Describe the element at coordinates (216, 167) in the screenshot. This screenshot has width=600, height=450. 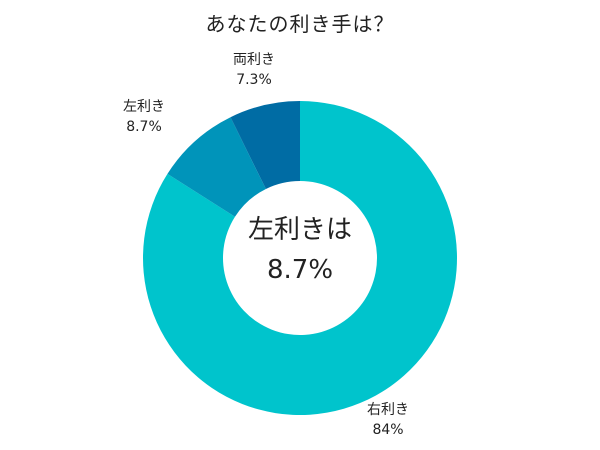
I see `slice-left-handed` at that location.